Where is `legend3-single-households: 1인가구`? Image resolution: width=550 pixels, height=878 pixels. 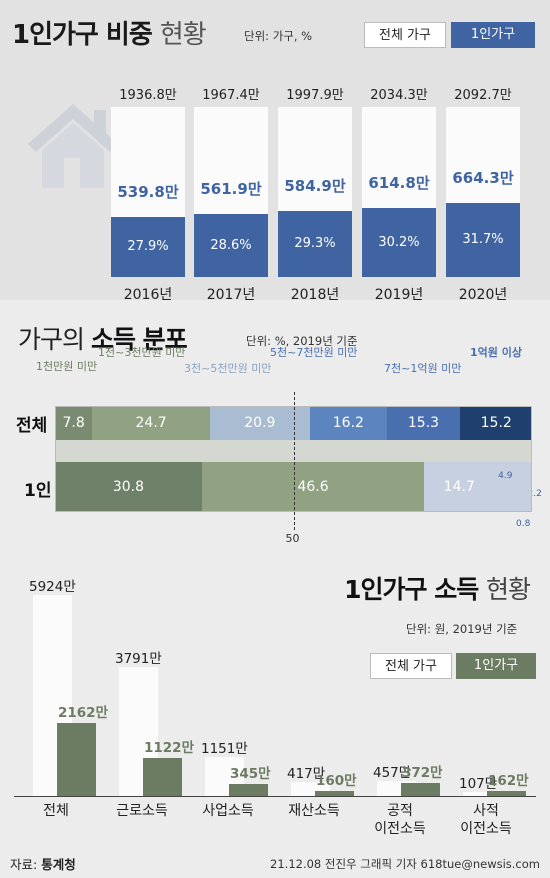
legend3-single-households: 1인가구 is located at coordinates (496, 666).